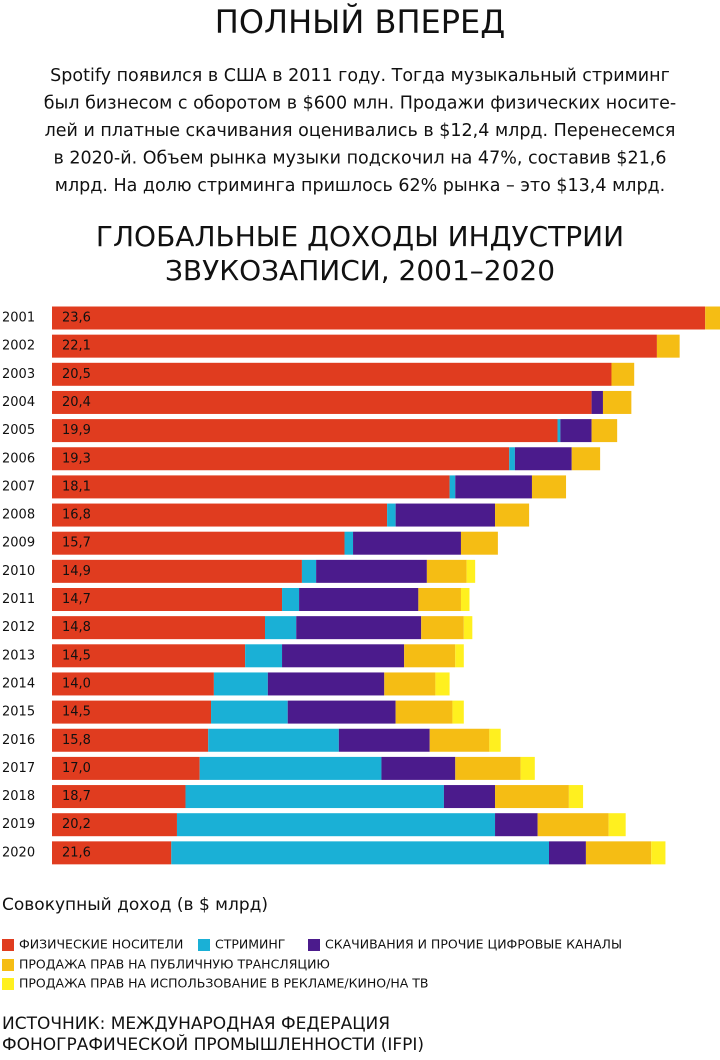 Image resolution: width=720 pixels, height=1060 pixels. What do you see at coordinates (18, 796) in the screenshot?
I see `y-tick-label: 2018` at bounding box center [18, 796].